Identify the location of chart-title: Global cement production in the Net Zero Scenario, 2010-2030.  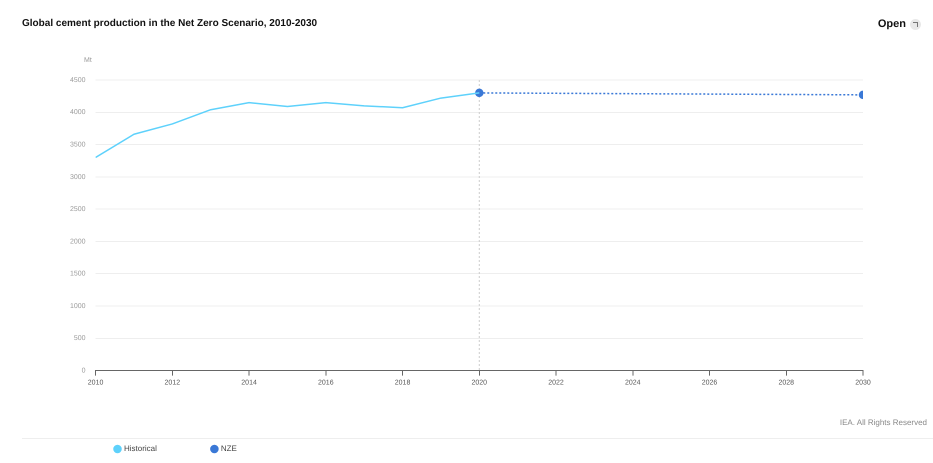
(170, 23).